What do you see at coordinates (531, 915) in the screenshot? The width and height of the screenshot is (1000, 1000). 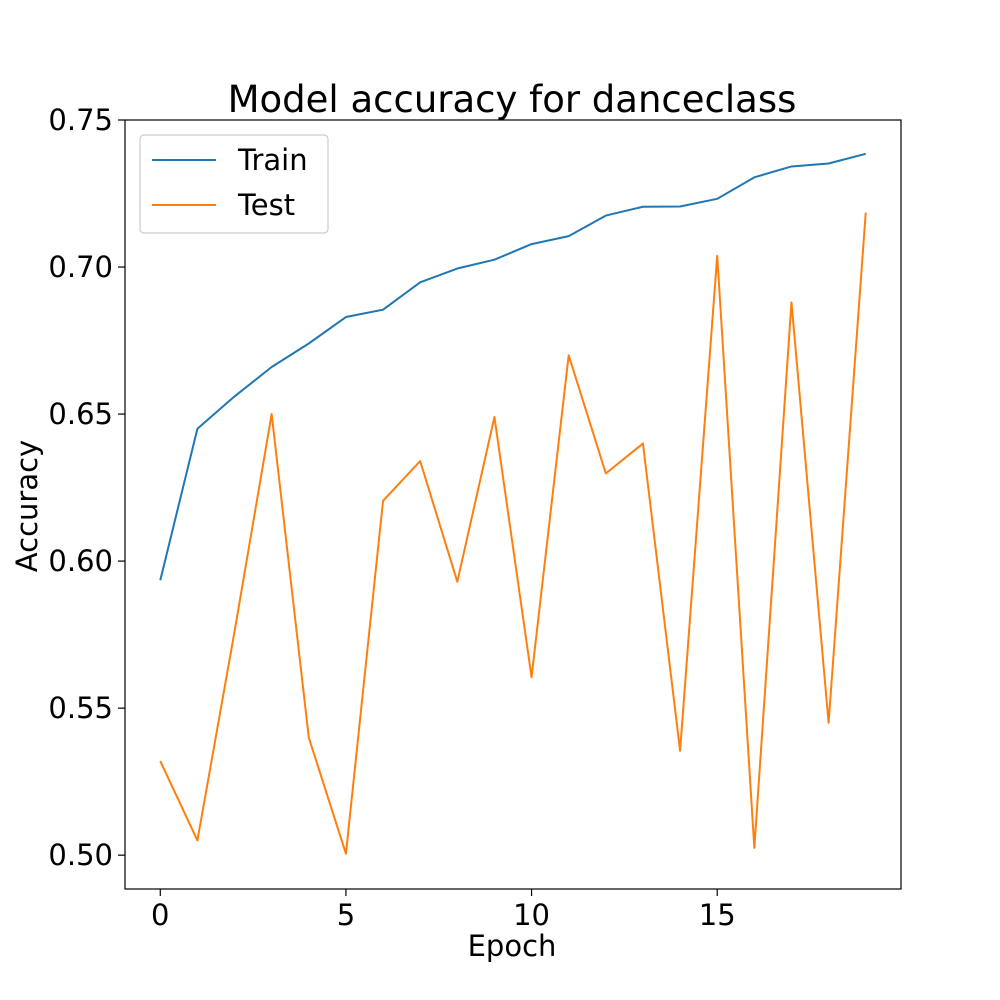 I see `x-tick-label: 10` at bounding box center [531, 915].